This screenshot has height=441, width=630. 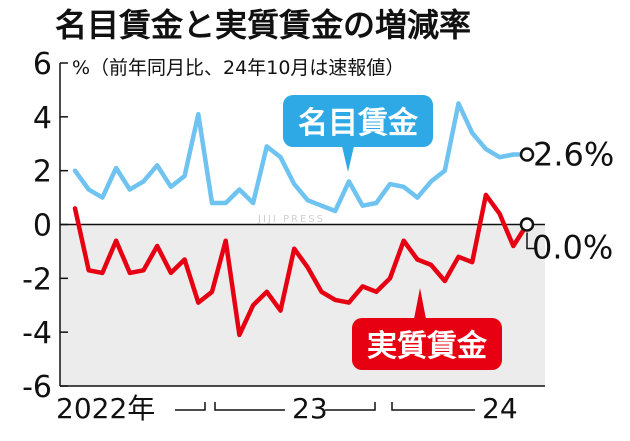 I want to click on x-label-2024: 24, so click(x=500, y=408).